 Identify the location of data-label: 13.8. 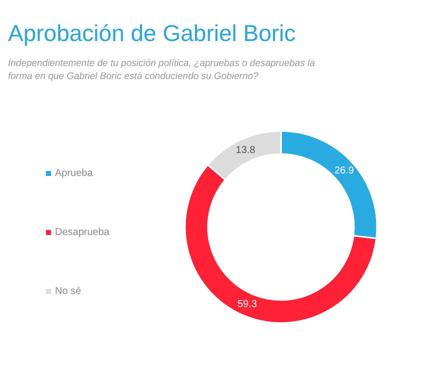
(246, 150).